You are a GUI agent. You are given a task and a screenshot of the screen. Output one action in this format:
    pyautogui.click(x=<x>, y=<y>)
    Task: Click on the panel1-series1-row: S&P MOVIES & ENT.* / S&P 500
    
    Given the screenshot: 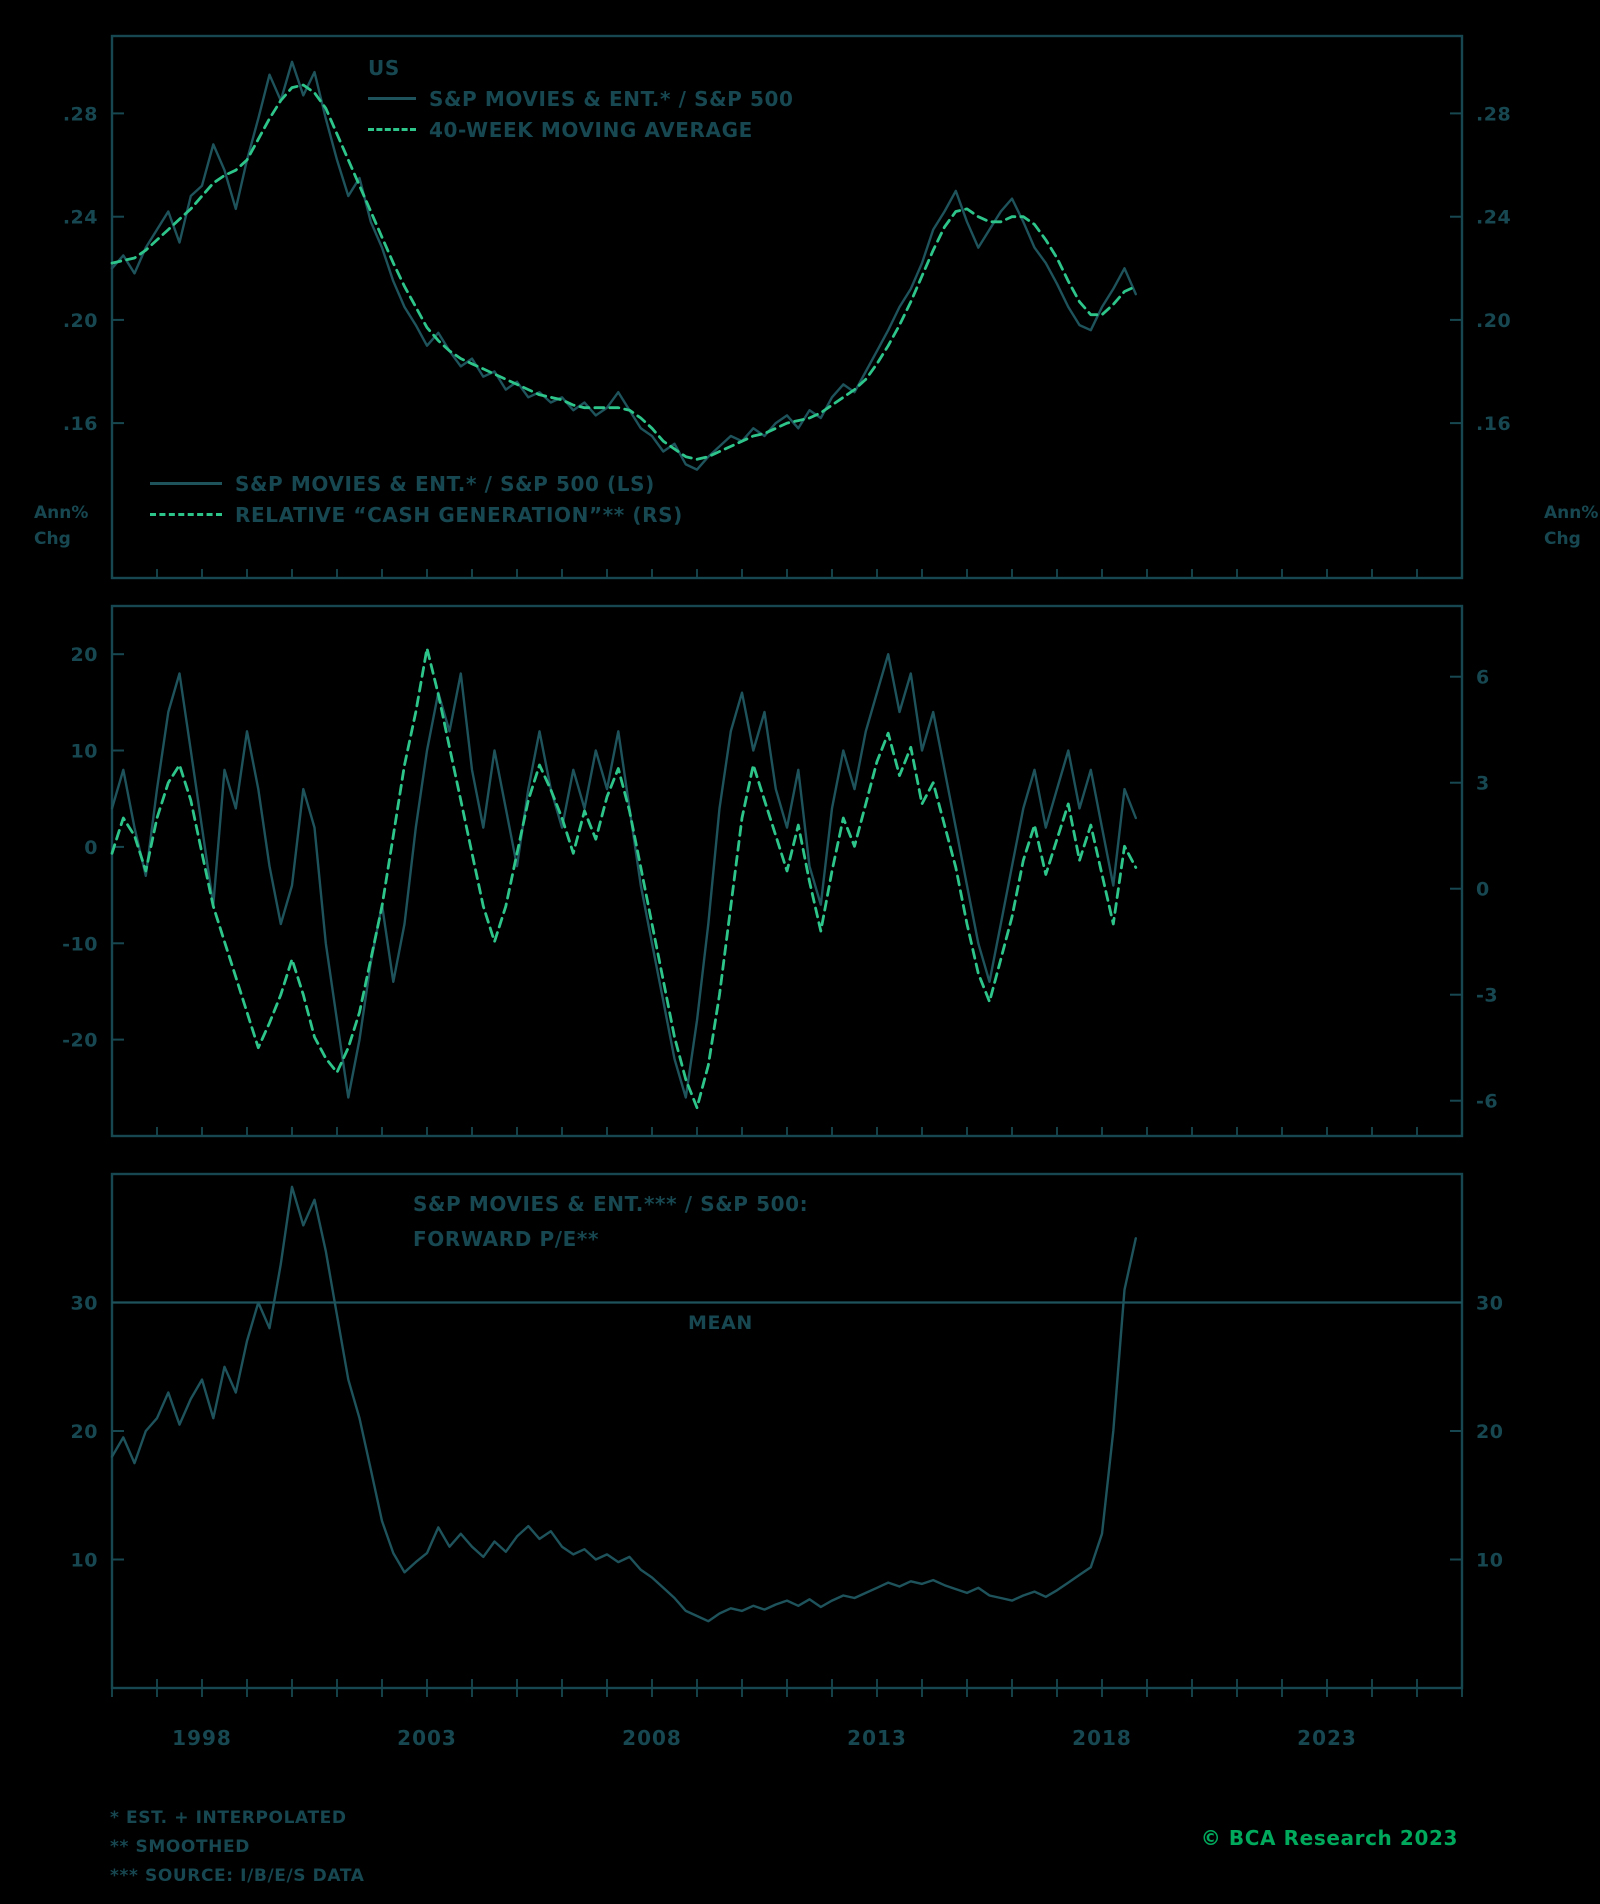 What is the action you would take?
    pyautogui.click(x=581, y=98)
    